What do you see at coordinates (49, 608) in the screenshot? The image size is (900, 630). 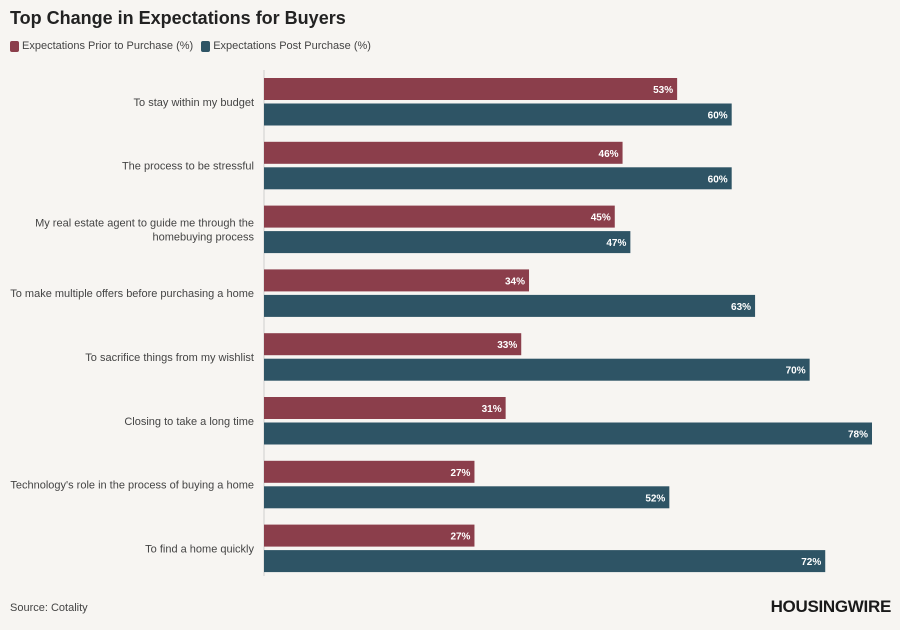 I see `source-note: Source: Cotality` at bounding box center [49, 608].